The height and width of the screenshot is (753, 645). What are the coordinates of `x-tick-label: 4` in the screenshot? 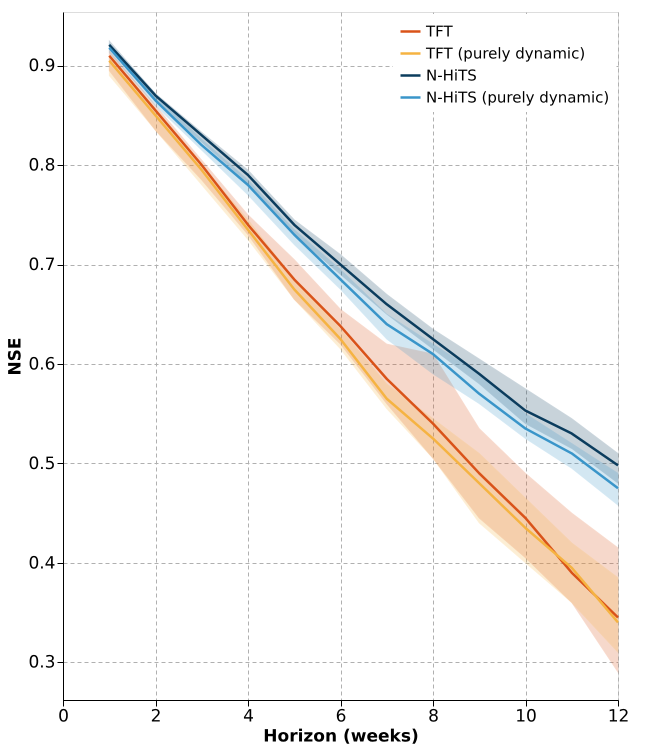 It's located at (248, 716).